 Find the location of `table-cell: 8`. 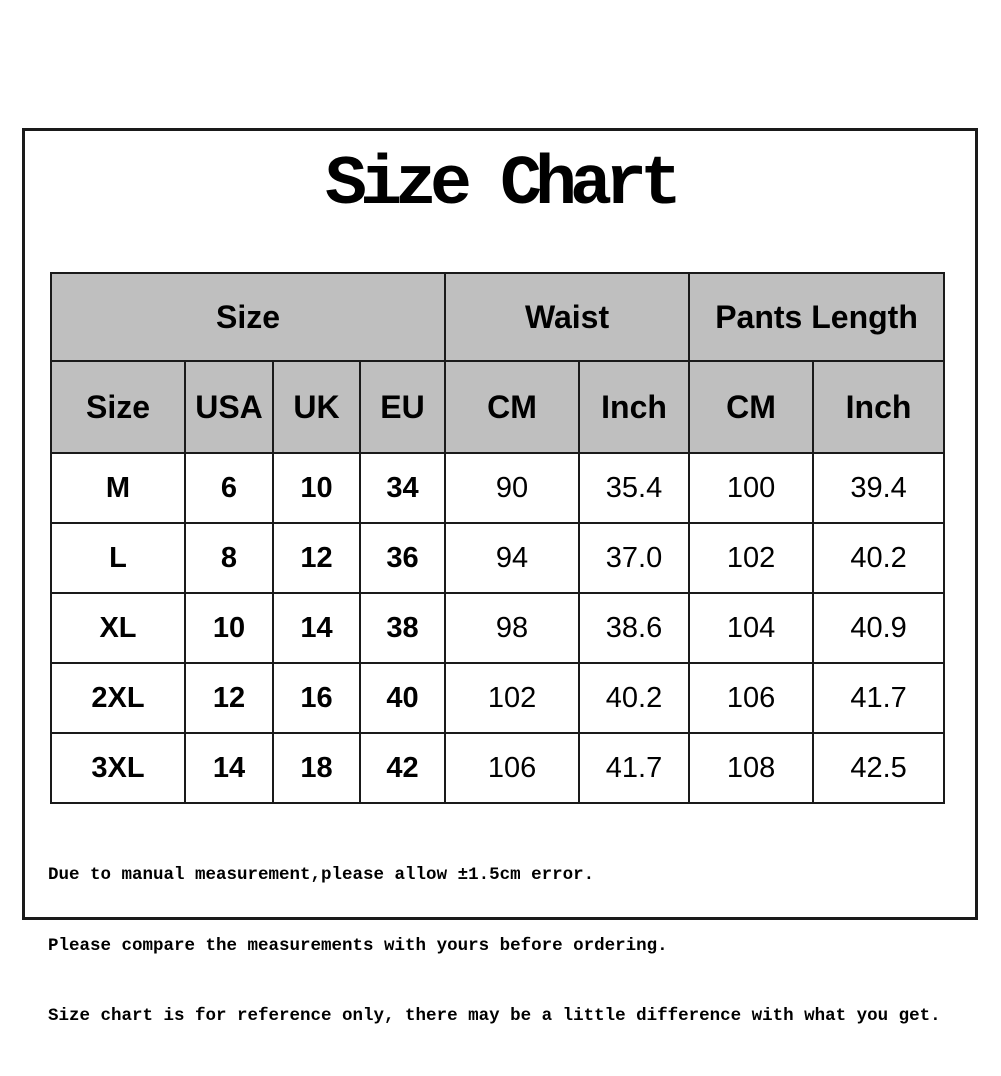

table-cell: 8 is located at coordinates (229, 558).